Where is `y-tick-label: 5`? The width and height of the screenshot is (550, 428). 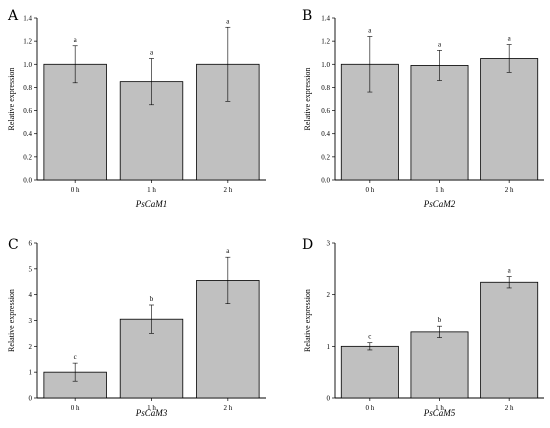
y-tick-label: 5 is located at coordinates (31, 269).